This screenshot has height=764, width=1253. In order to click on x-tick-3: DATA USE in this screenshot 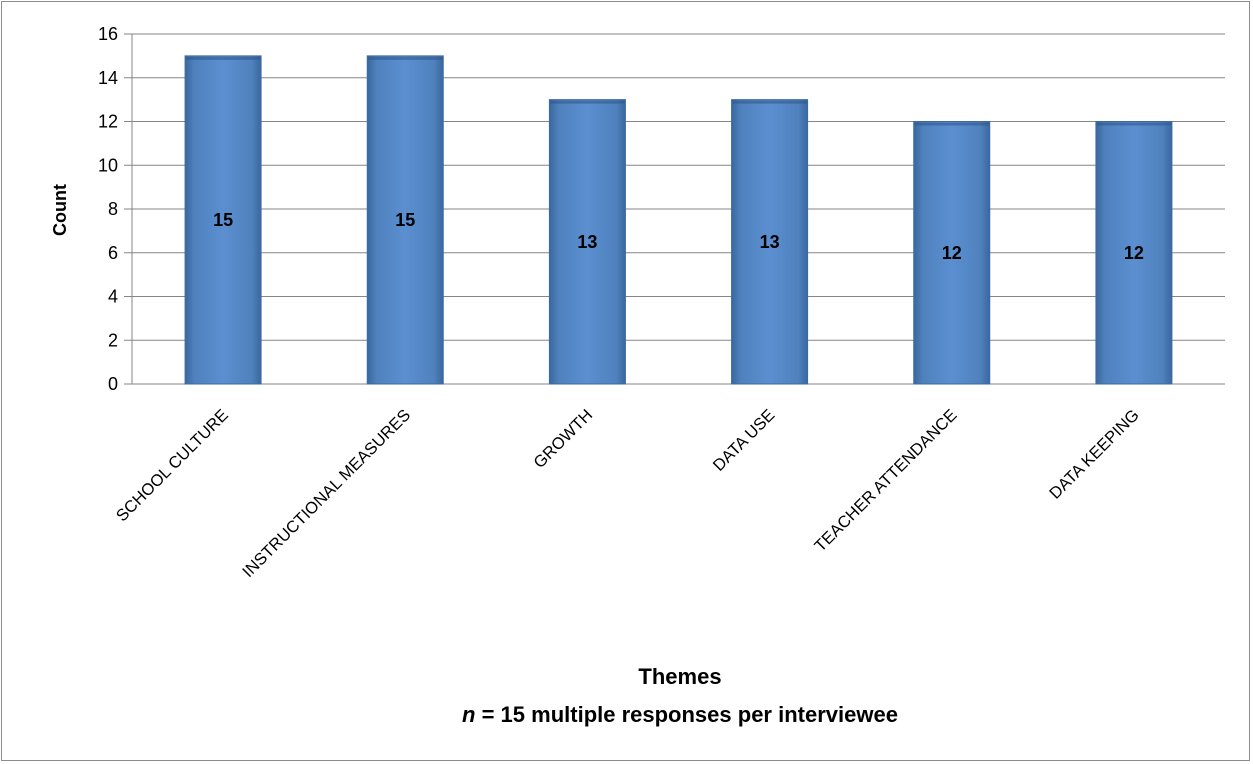, I will do `click(744, 440)`.